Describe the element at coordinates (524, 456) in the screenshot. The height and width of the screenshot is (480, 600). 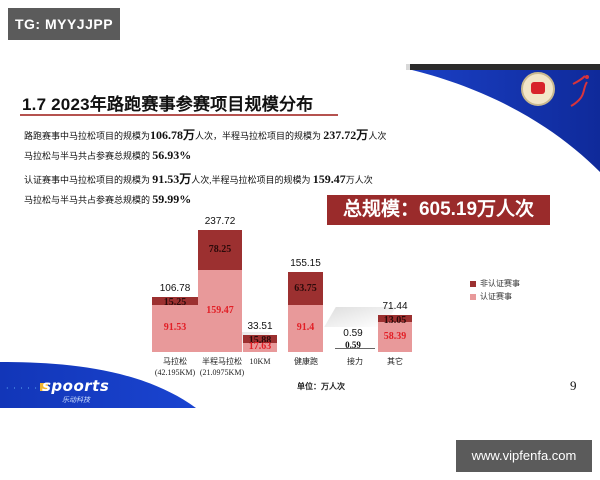
I see `watermark-url-badge: www.vipfenfa.com` at that location.